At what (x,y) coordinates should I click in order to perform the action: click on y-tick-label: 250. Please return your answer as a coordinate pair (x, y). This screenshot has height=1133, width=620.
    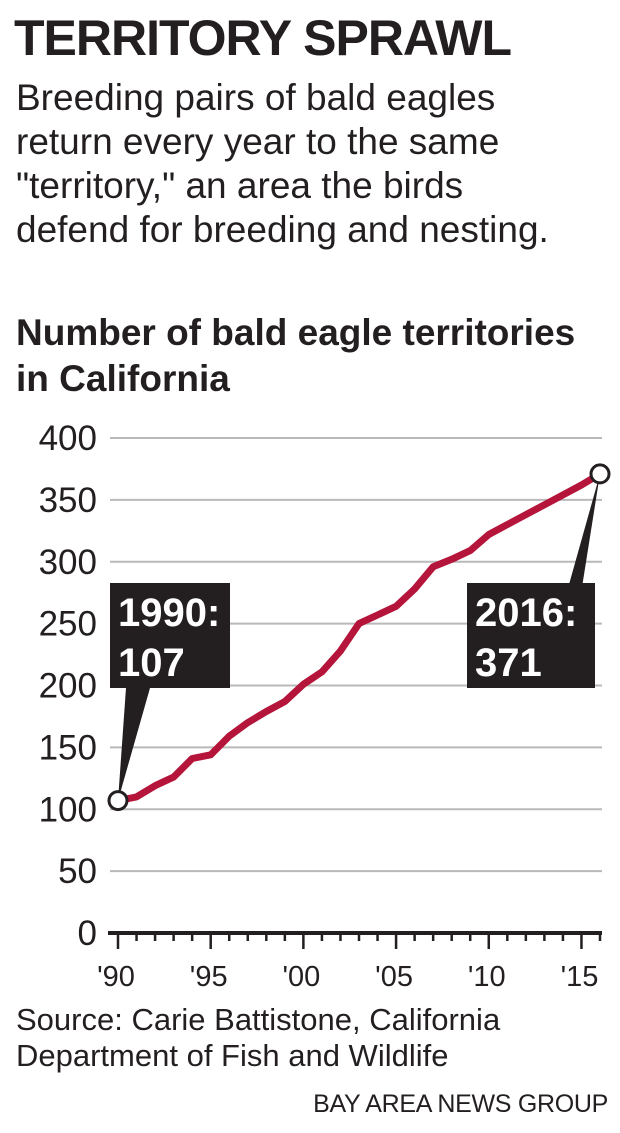
    Looking at the image, I should click on (68, 624).